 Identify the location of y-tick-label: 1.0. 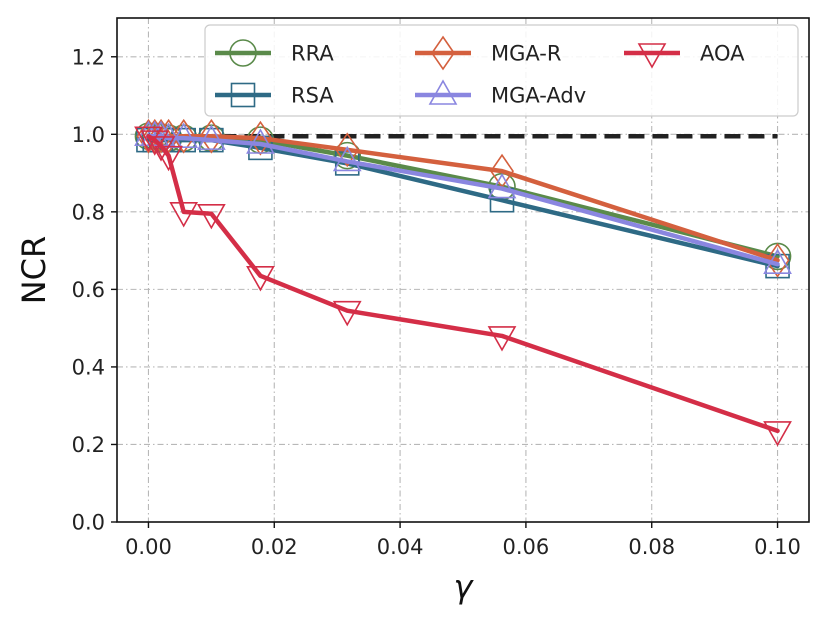
(88, 135).